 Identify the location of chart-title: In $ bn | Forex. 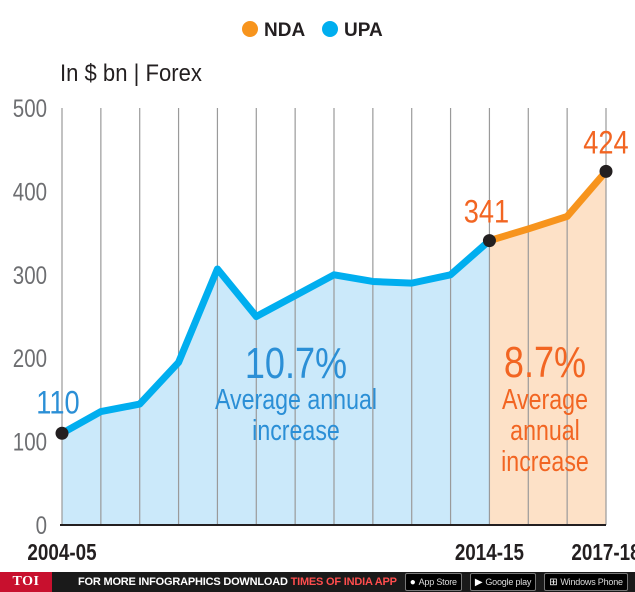
(131, 72).